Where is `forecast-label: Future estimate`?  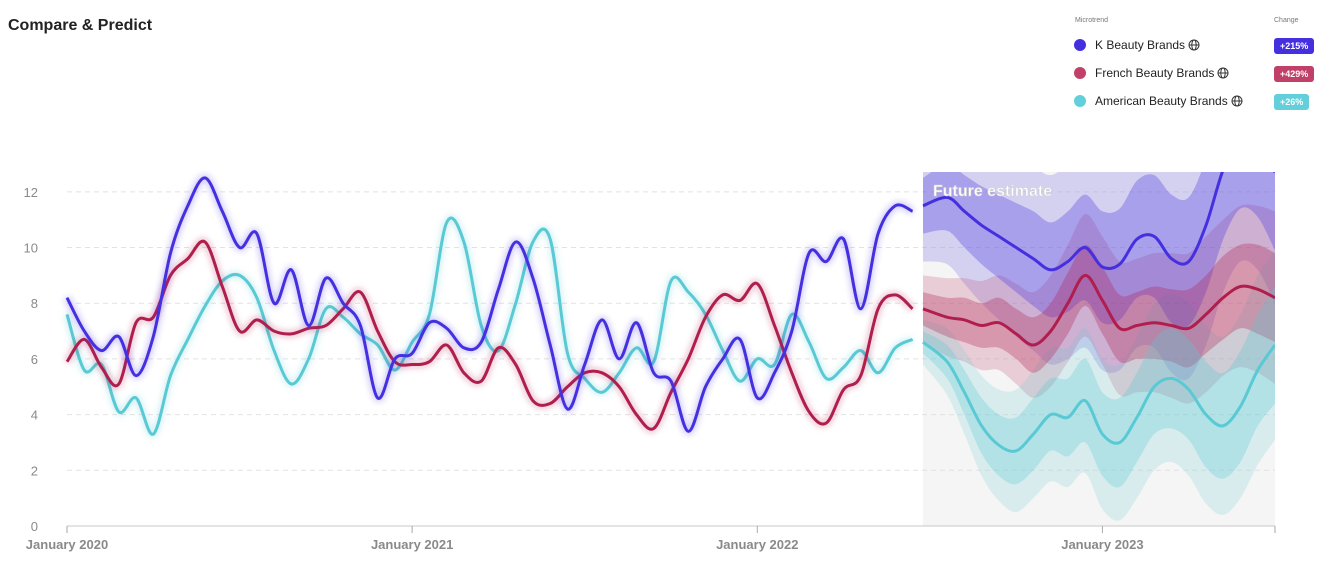 forecast-label: Future estimate is located at coordinates (992, 191).